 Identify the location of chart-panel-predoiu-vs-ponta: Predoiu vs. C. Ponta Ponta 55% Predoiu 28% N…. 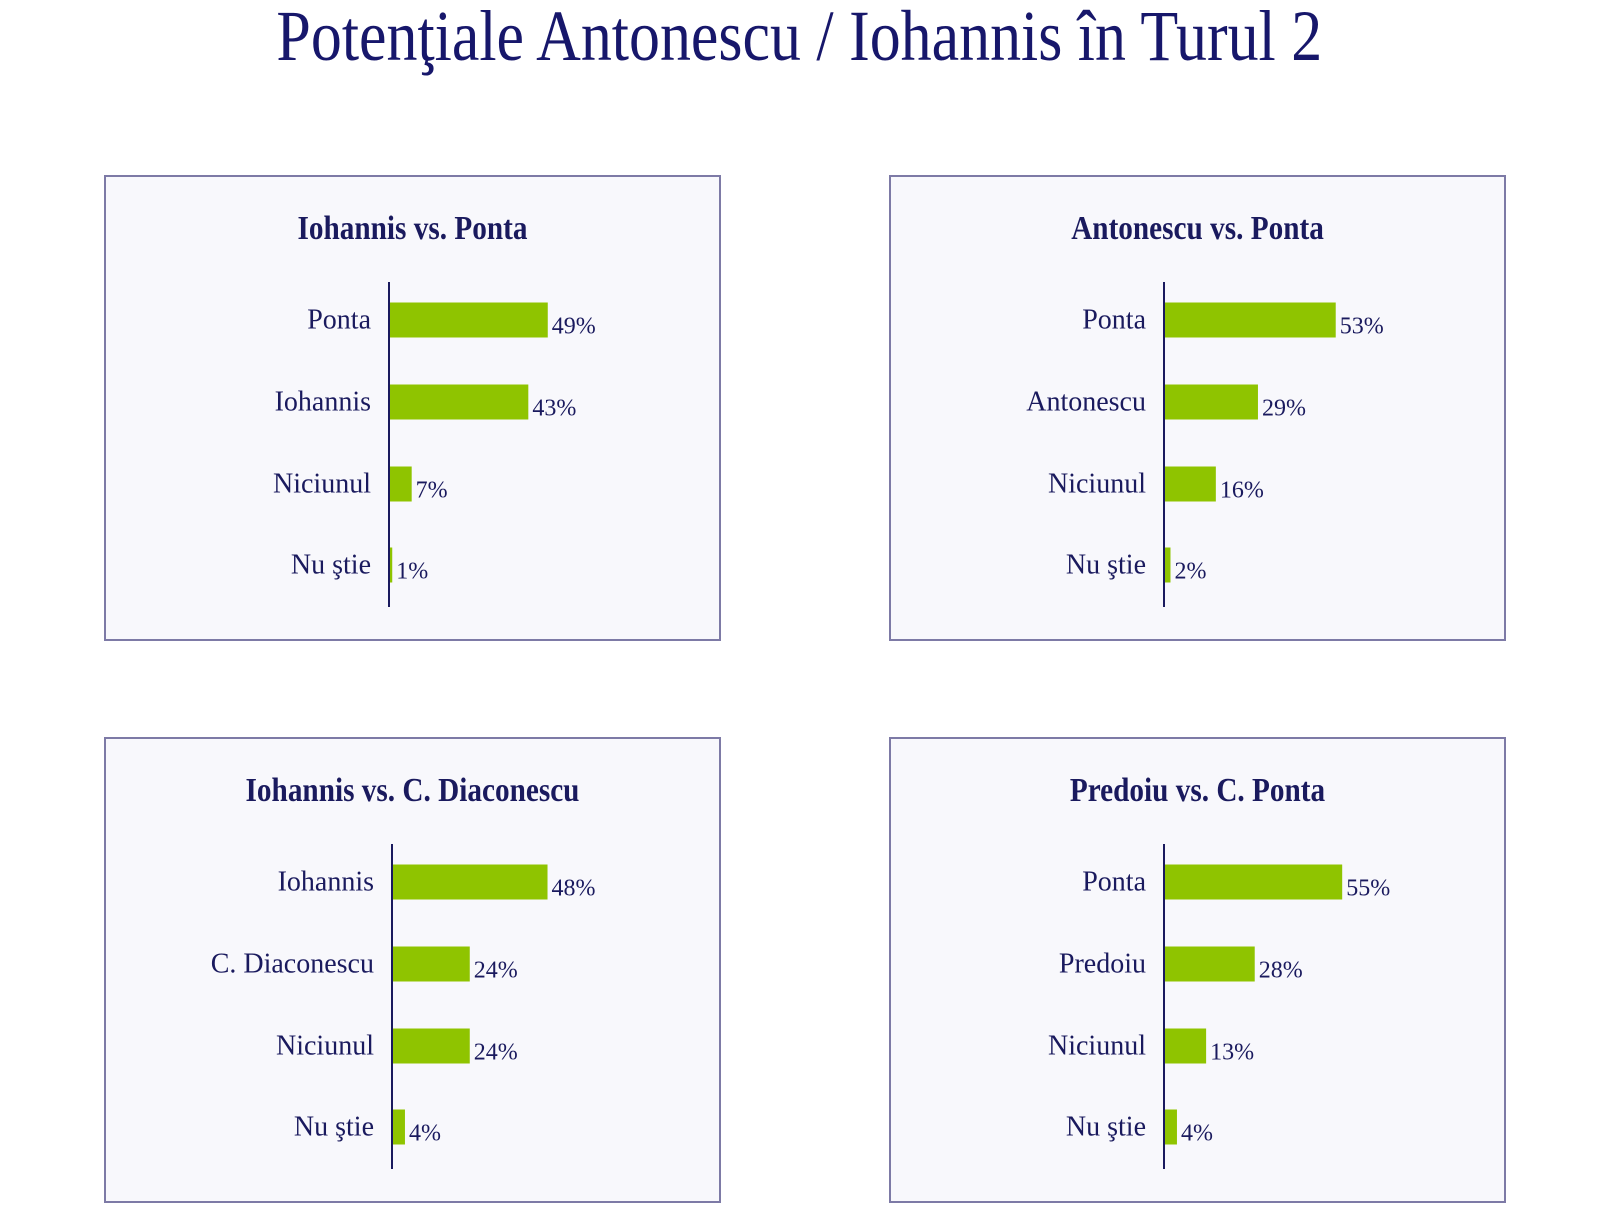
(1197, 970).